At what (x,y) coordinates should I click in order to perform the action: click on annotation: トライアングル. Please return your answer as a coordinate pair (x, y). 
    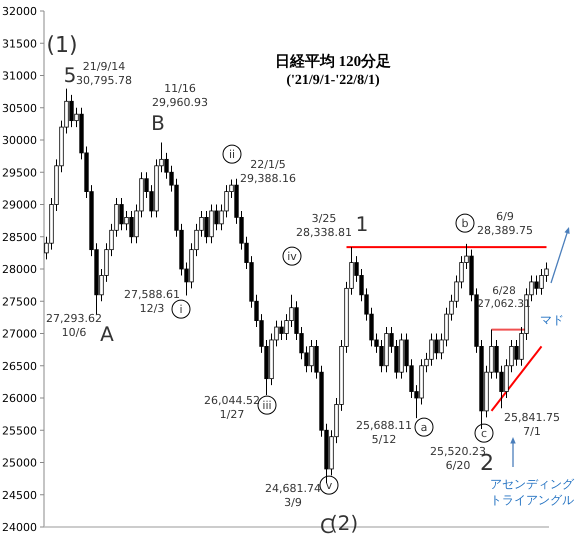
    Looking at the image, I should click on (532, 500).